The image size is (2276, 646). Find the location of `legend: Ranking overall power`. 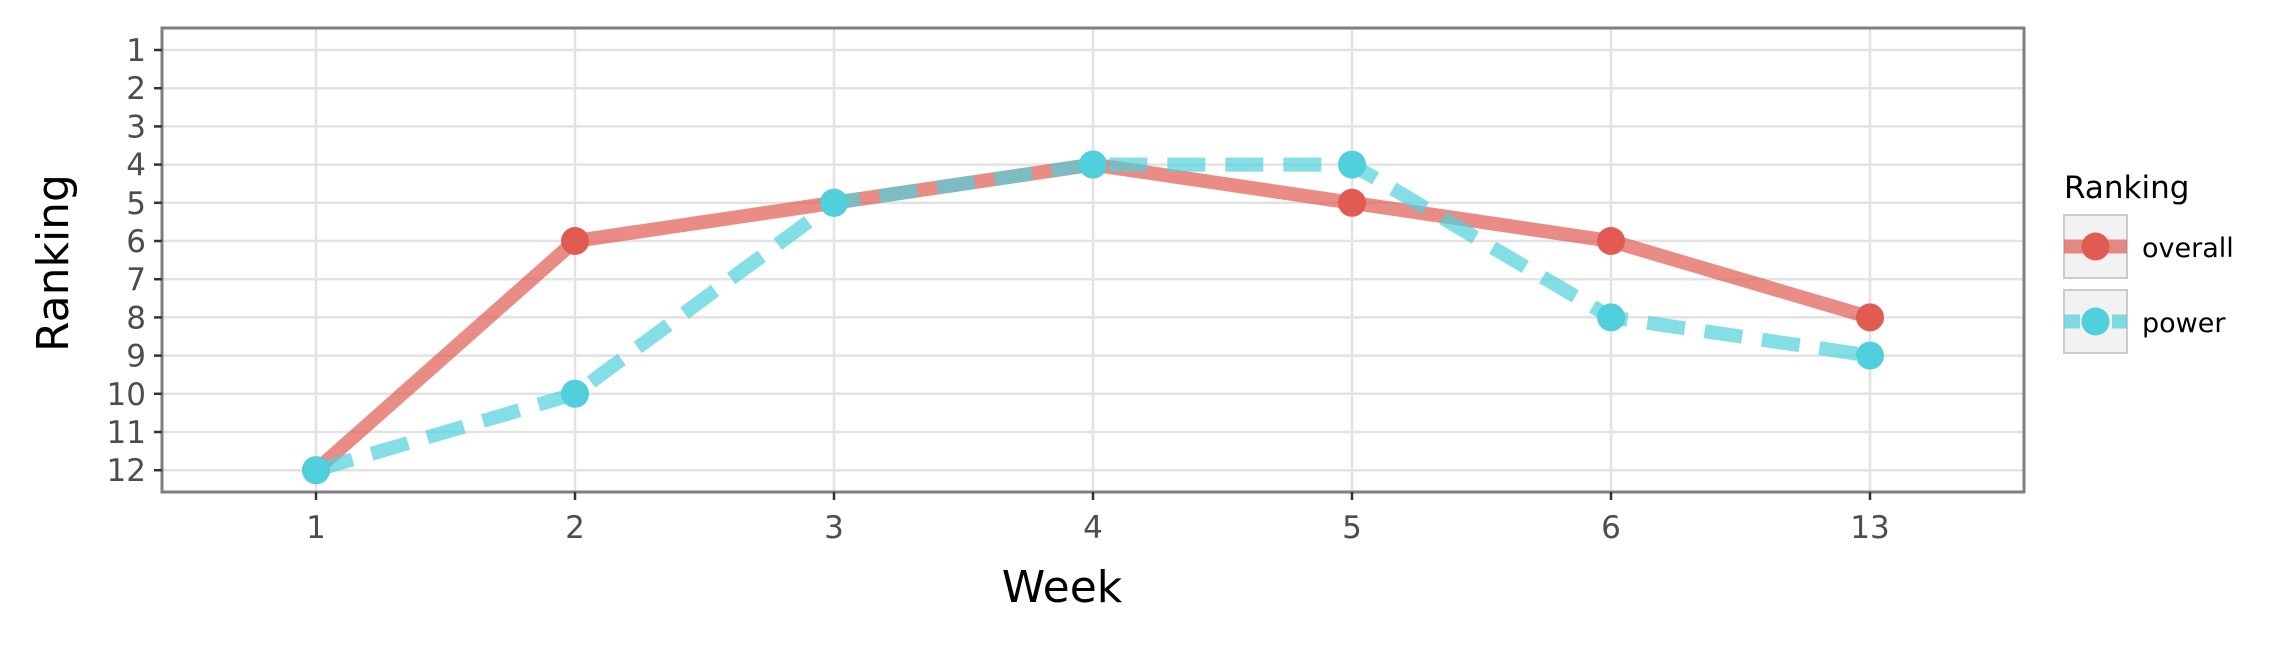

legend: Ranking overall power is located at coordinates (2148, 262).